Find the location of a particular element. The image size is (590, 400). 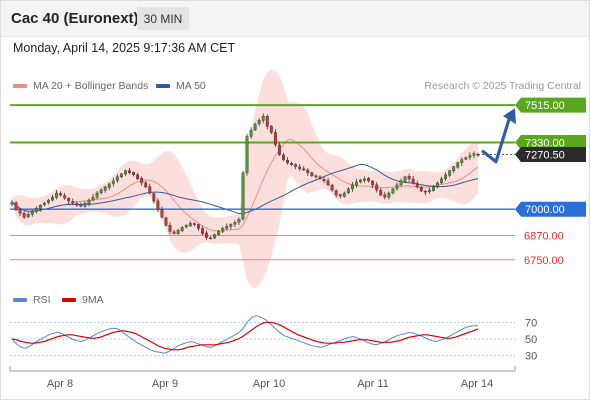

x-tick-label-3: Apr 11 is located at coordinates (373, 384).